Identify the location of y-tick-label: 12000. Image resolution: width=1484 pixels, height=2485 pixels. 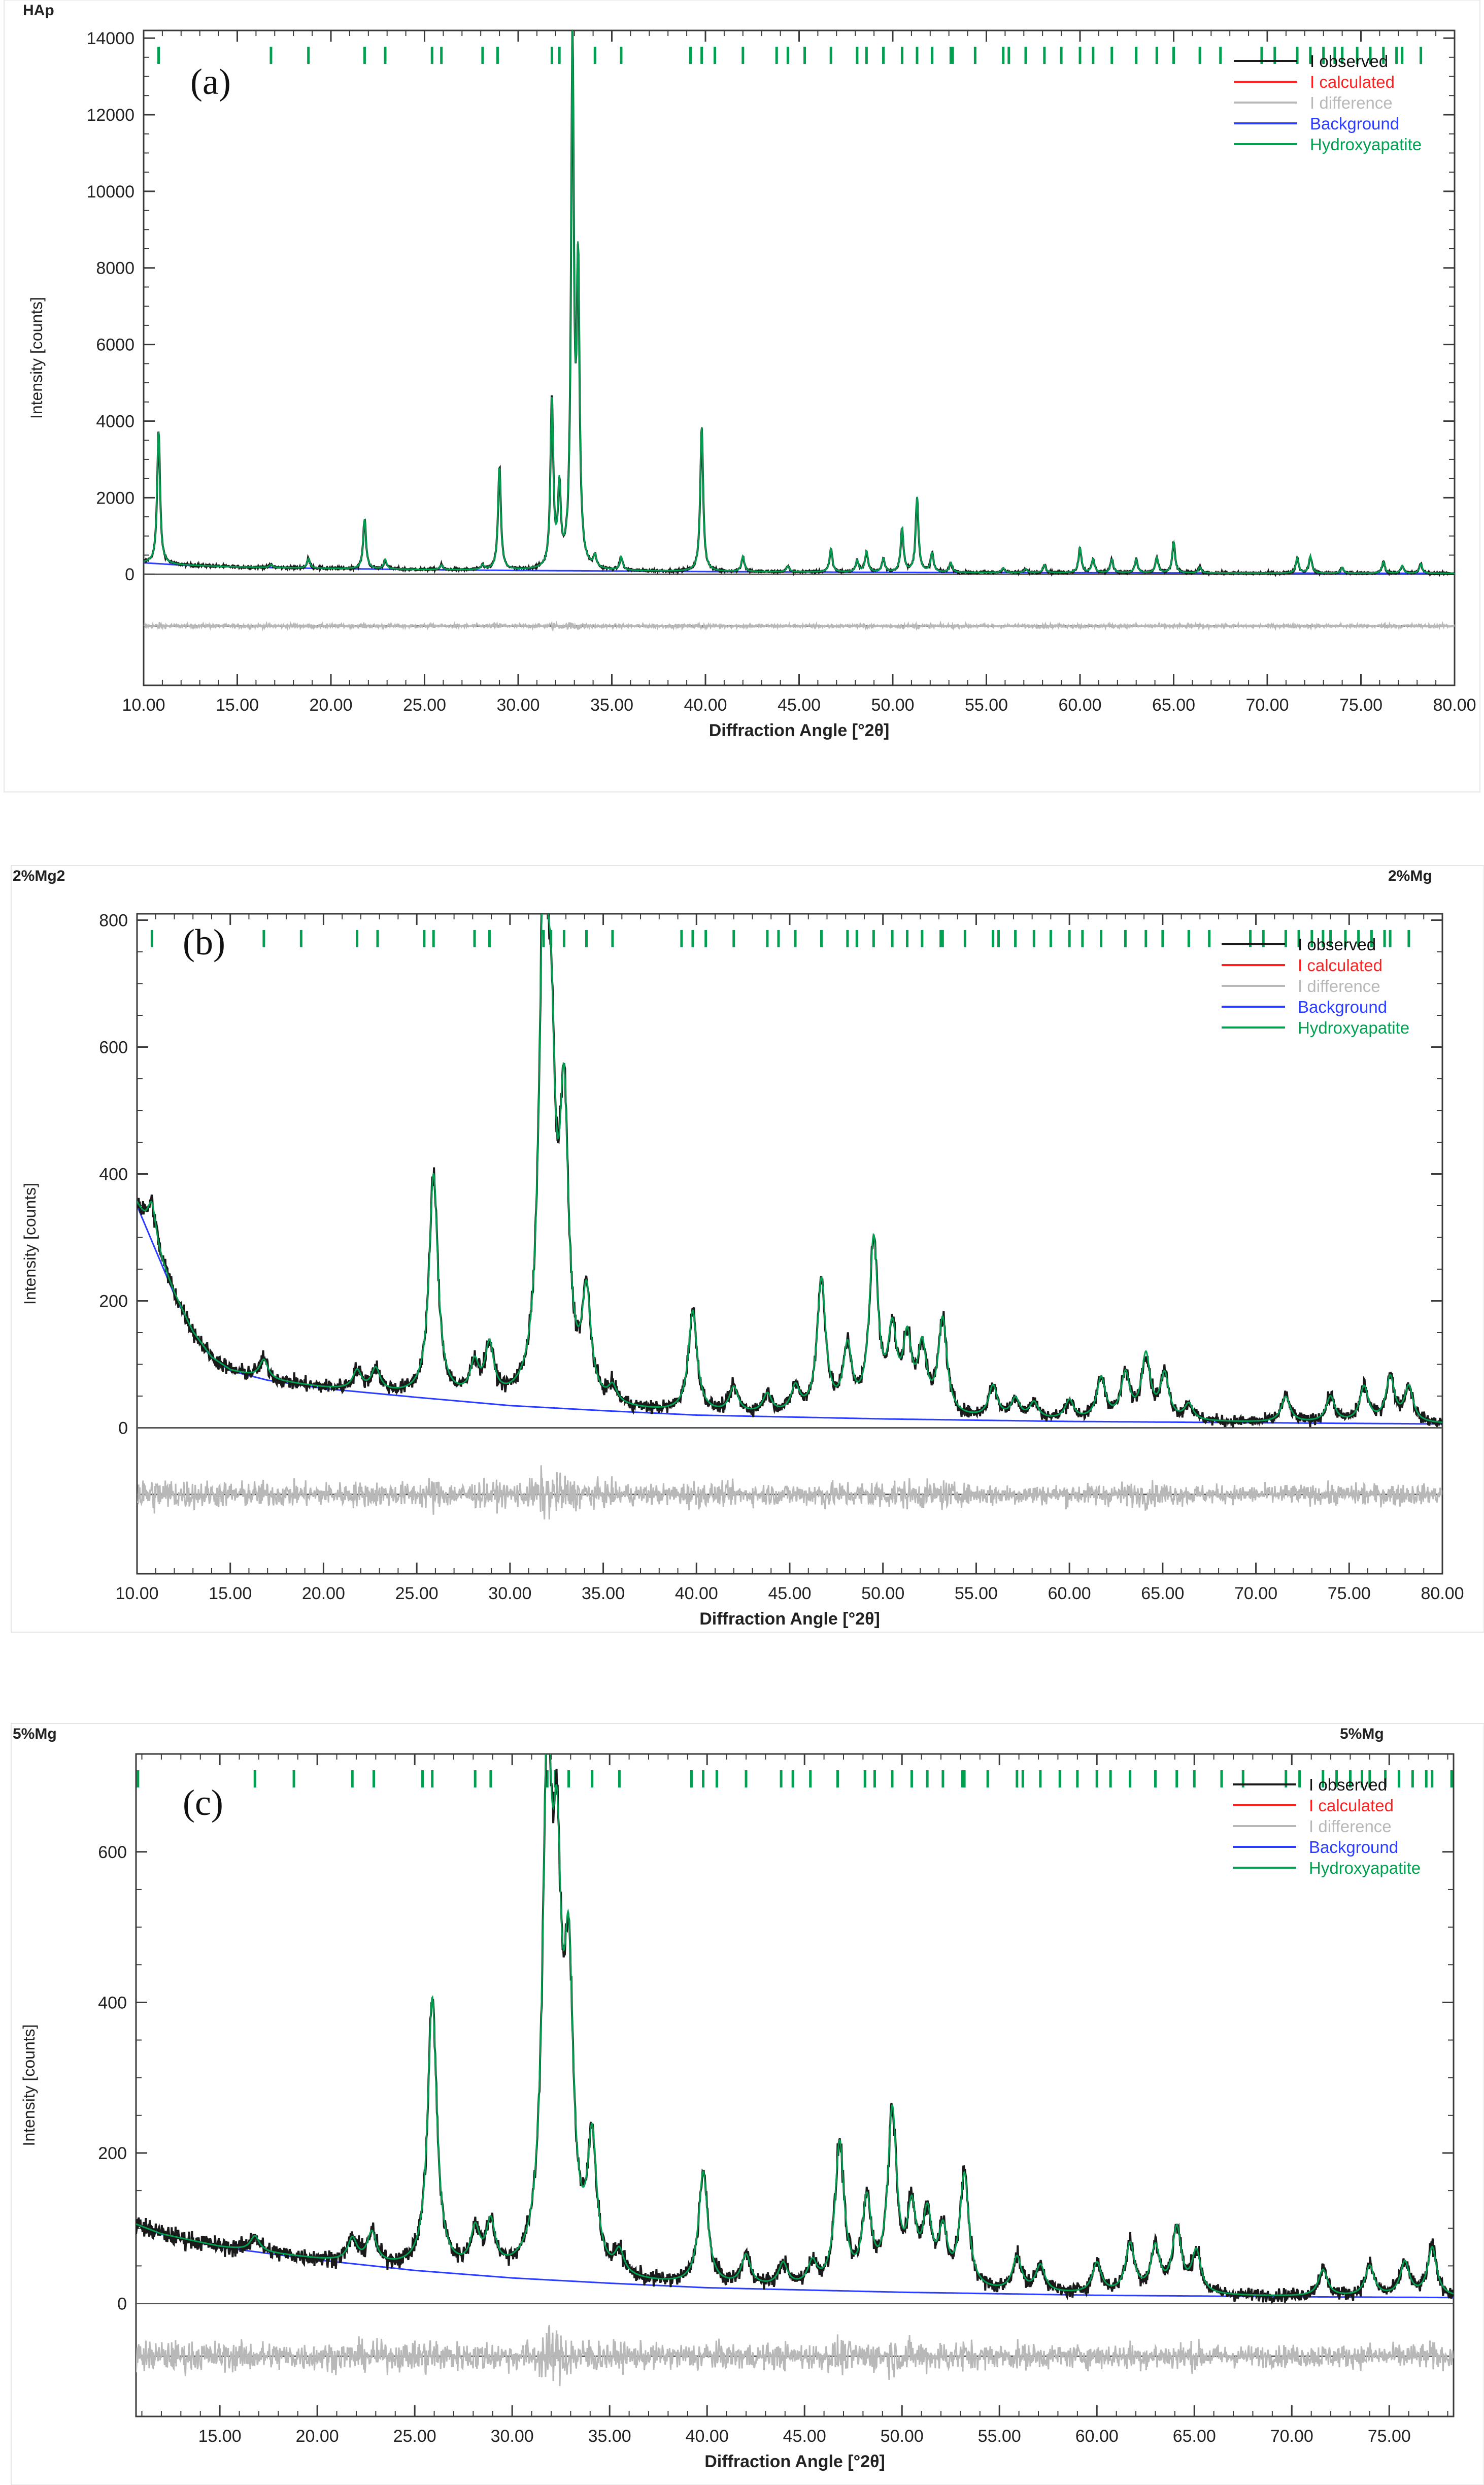
(110, 115).